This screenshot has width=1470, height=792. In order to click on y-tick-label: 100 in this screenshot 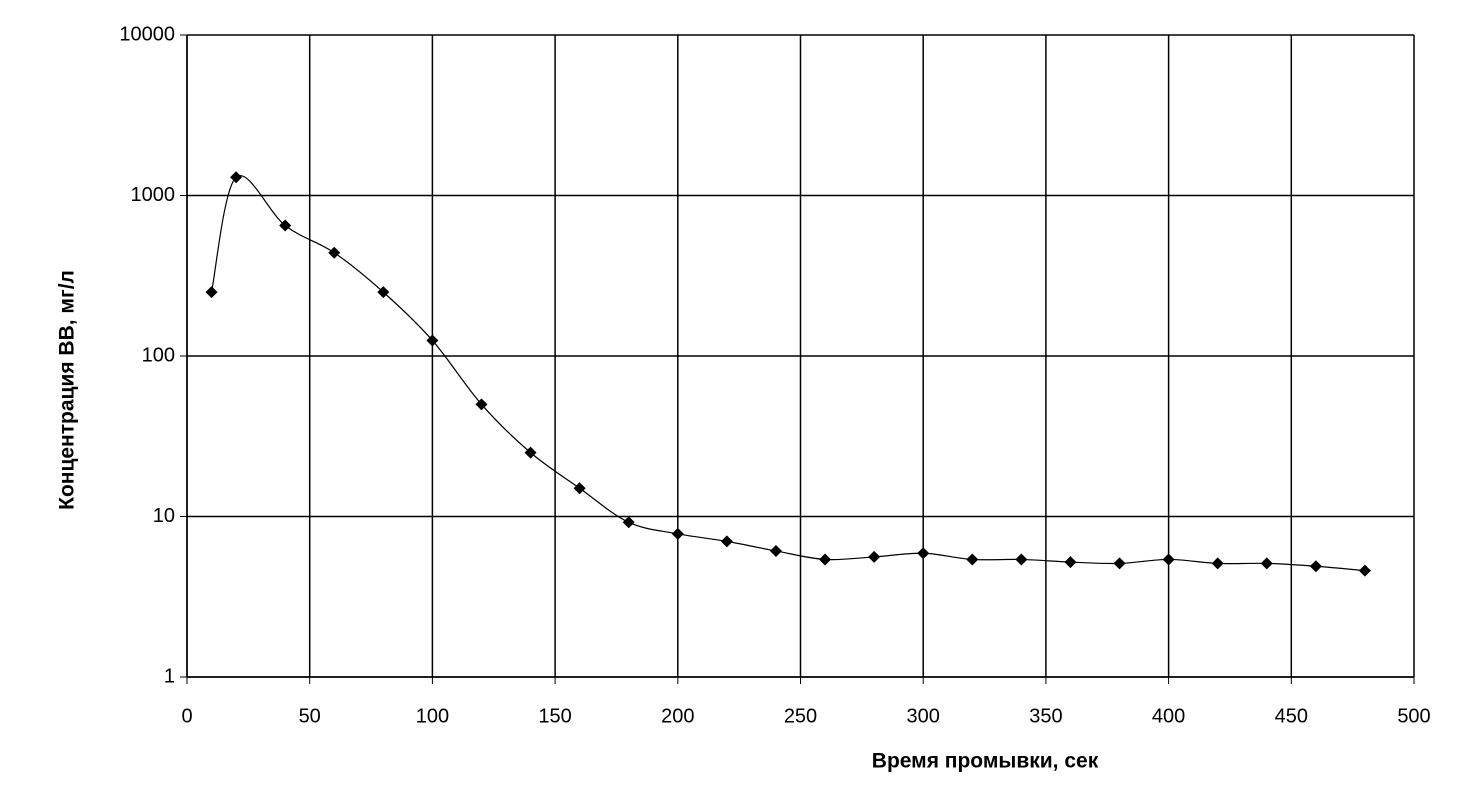, I will do `click(158, 355)`.